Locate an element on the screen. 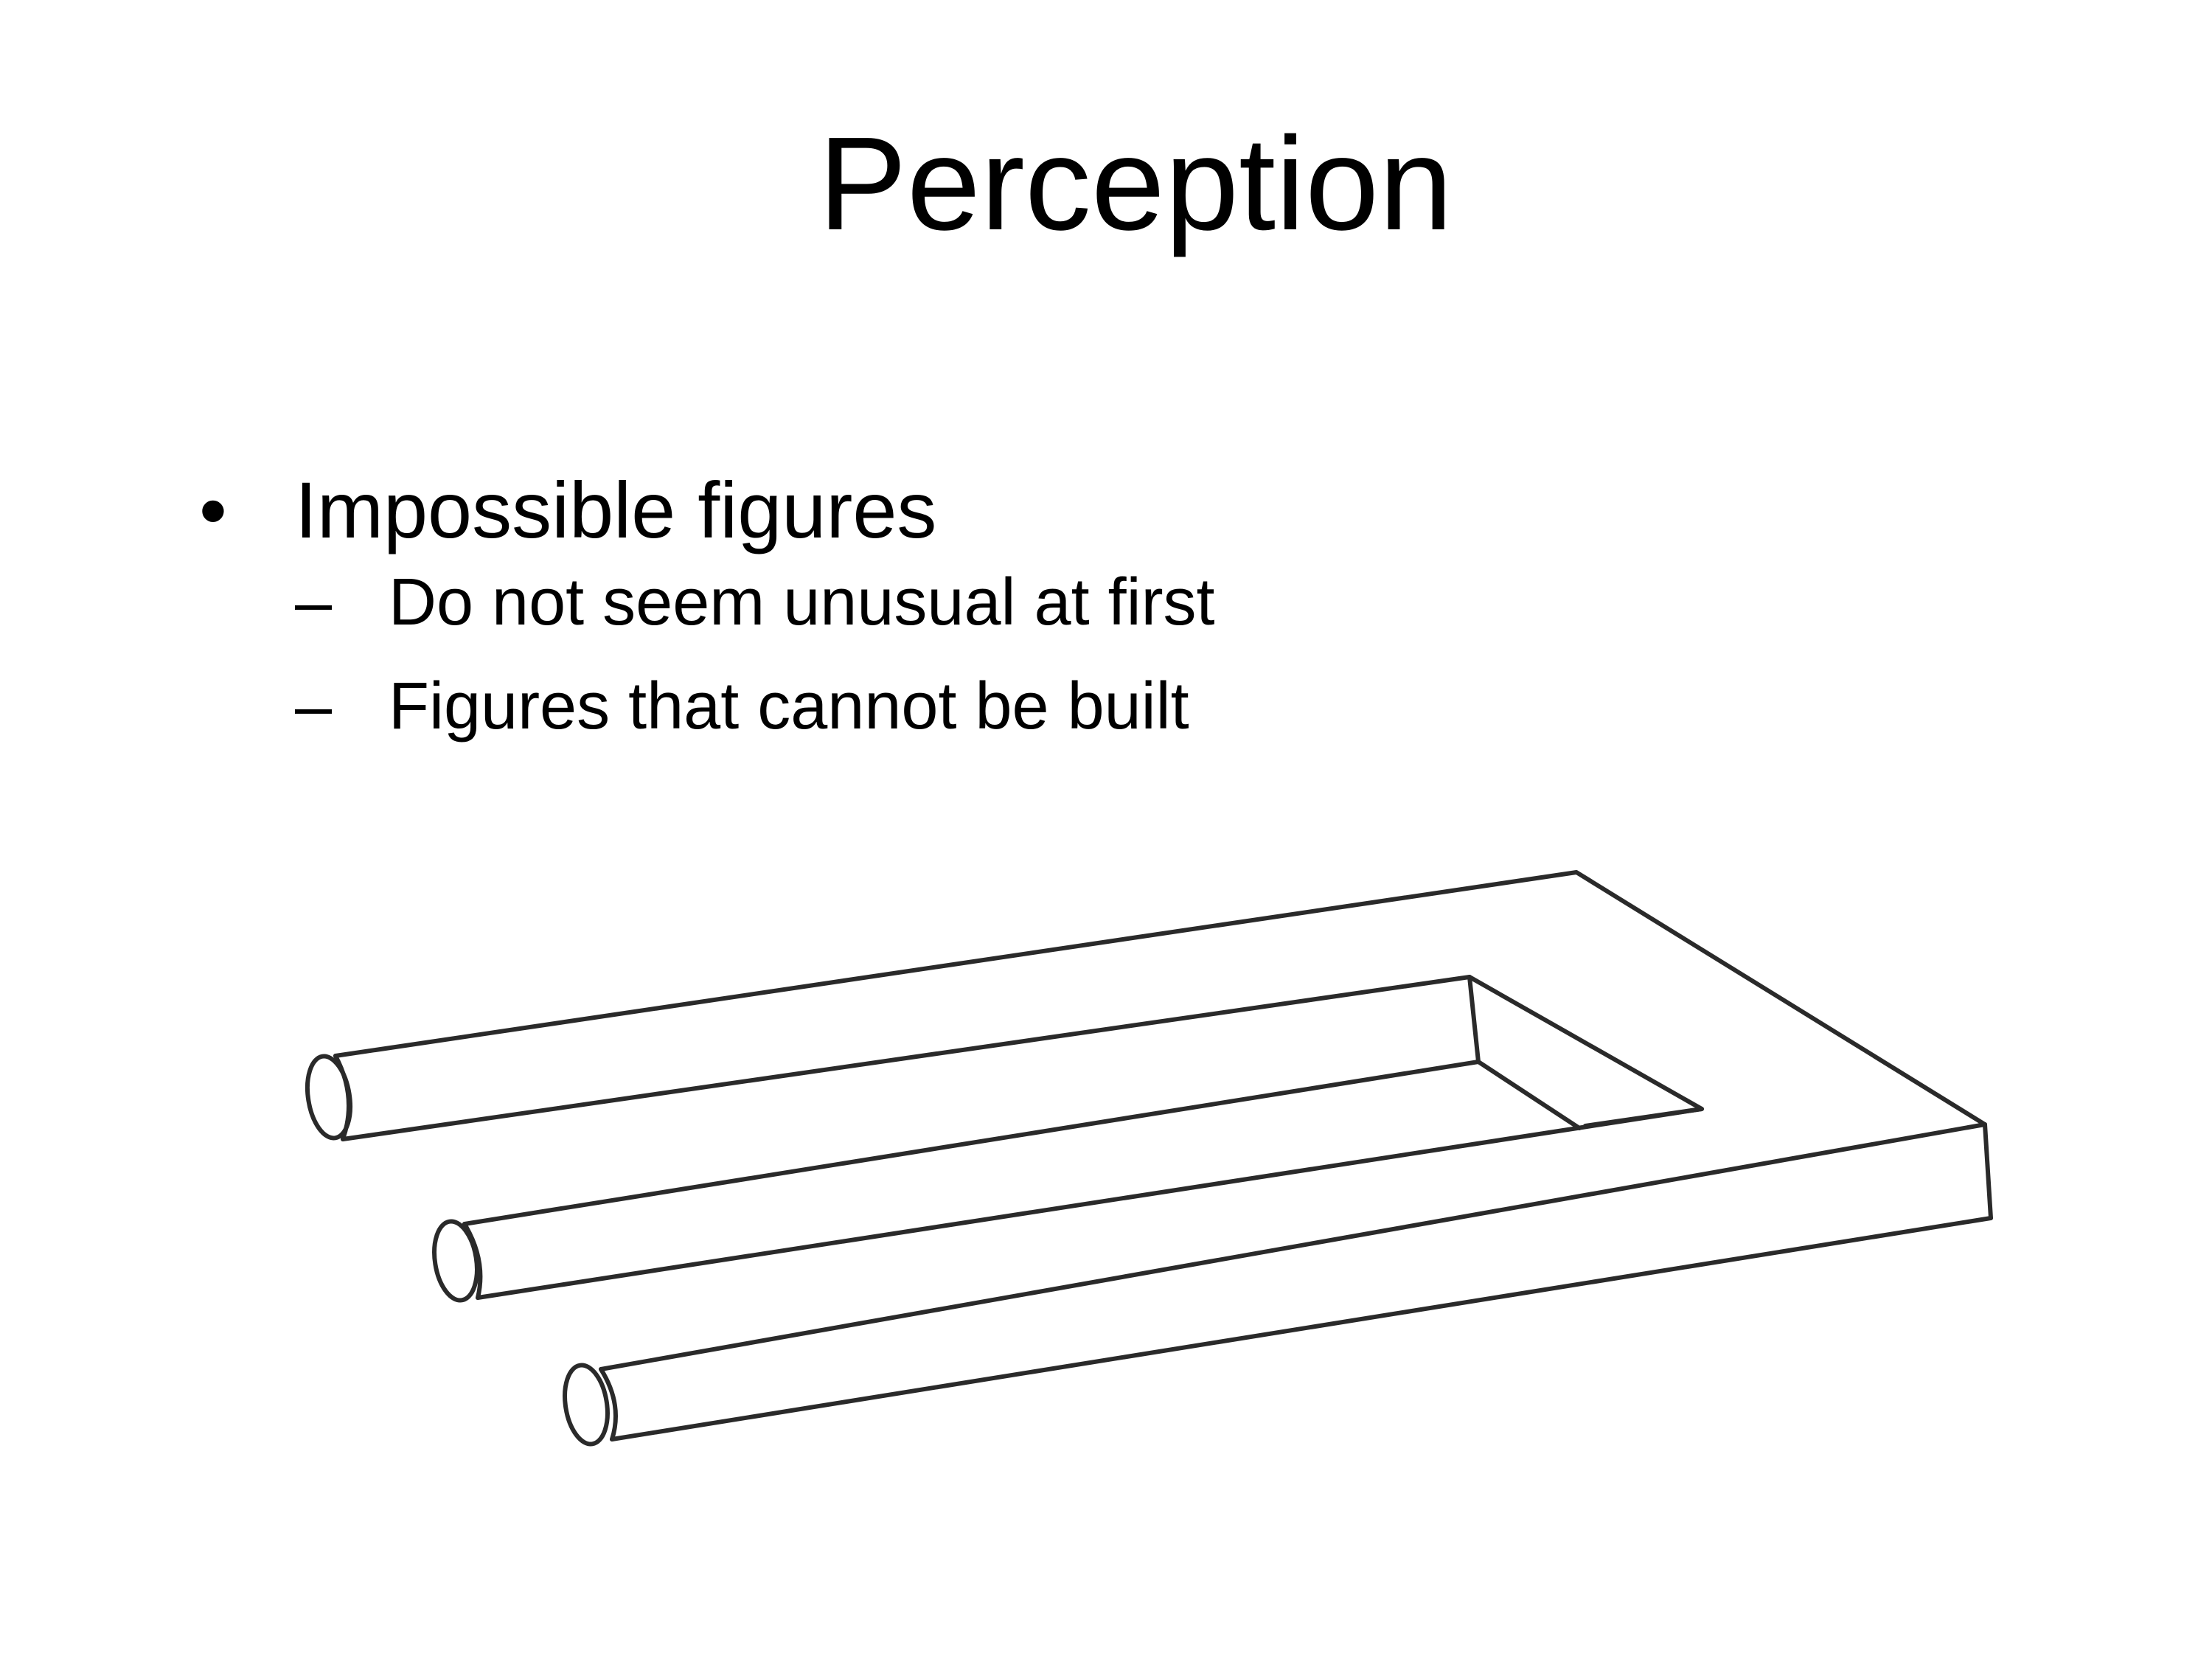 Image resolution: width=2212 pixels, height=1659 pixels. right-end-face is located at coordinates (1988, 1171).